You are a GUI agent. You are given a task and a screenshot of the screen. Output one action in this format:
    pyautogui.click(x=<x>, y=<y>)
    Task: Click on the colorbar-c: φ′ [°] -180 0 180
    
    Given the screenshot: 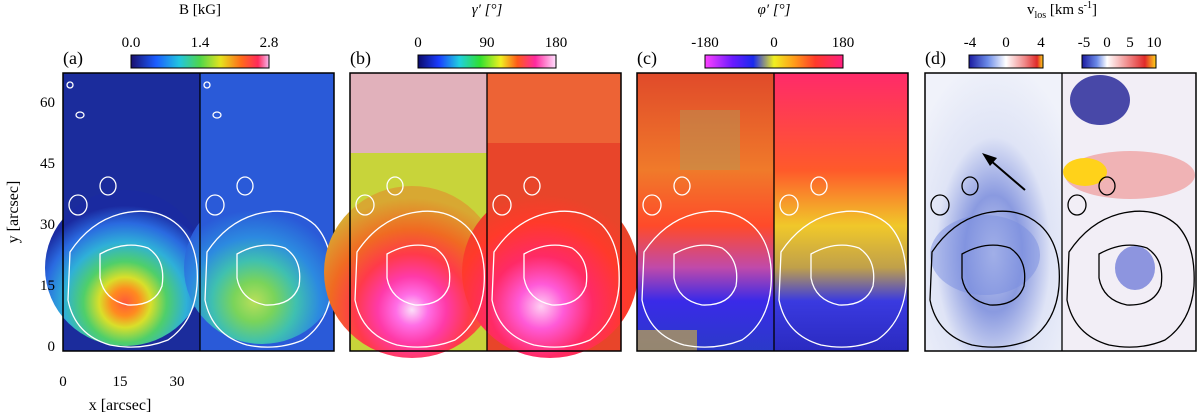 What is the action you would take?
    pyautogui.click(x=773, y=35)
    